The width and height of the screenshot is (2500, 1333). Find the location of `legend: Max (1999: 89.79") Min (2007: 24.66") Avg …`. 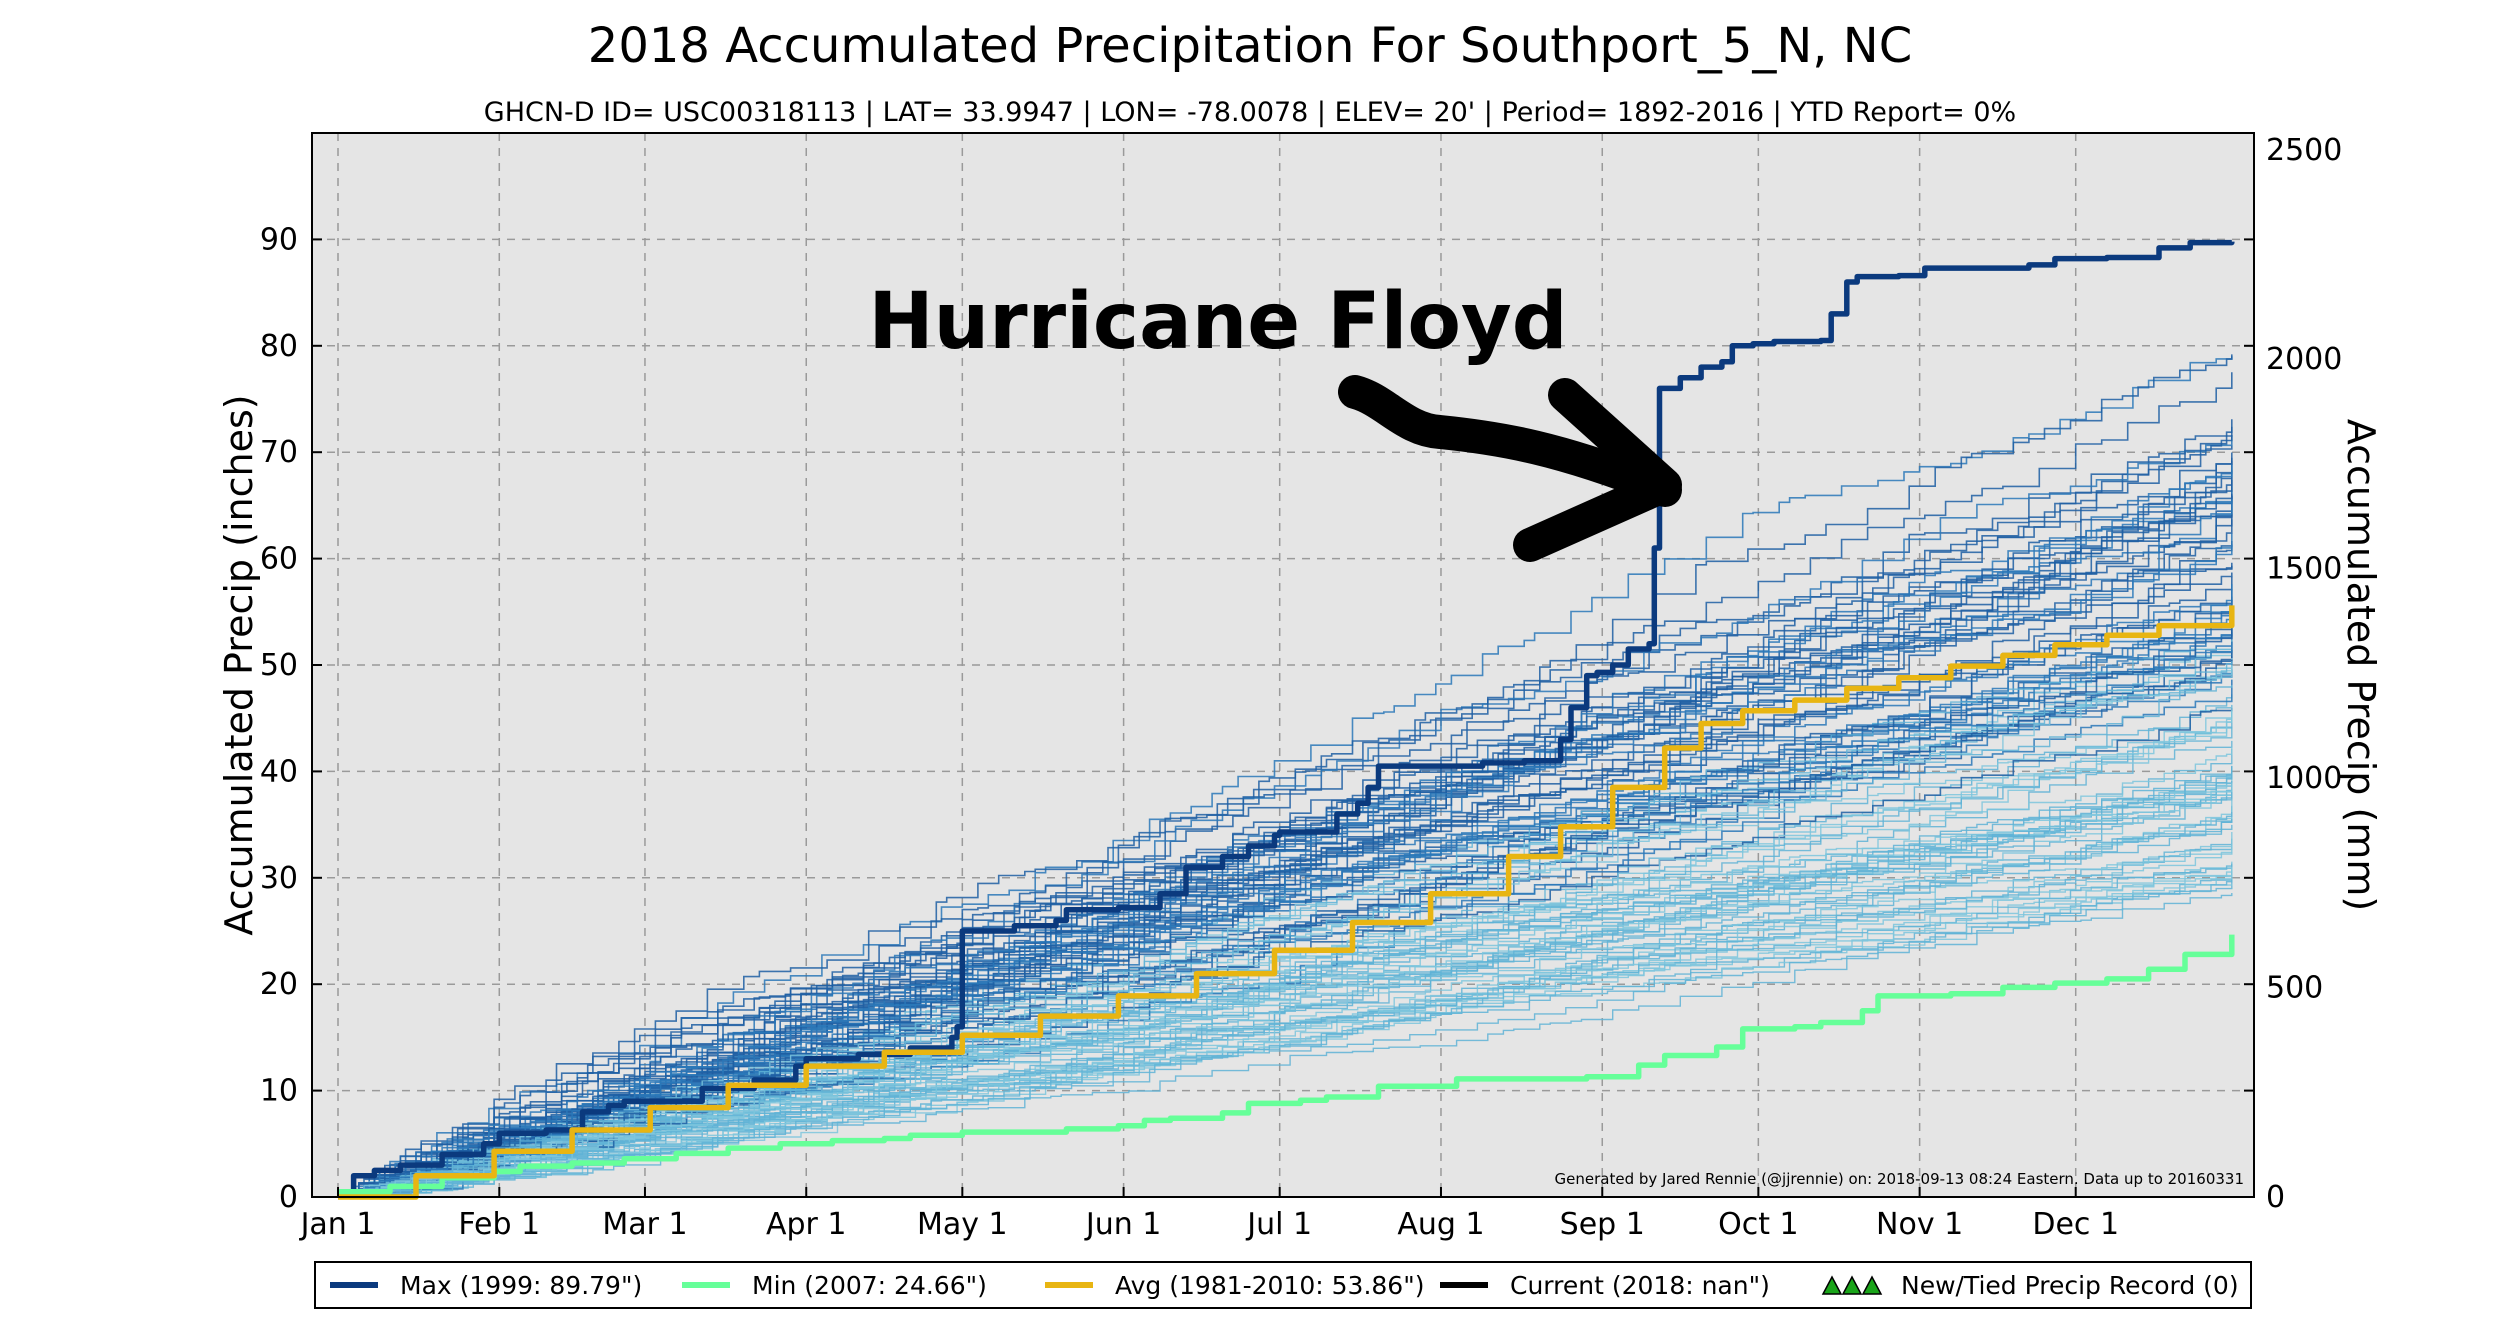

legend: Max (1999: 89.79") Min (2007: 24.66") Avg … is located at coordinates (1284, 1285).